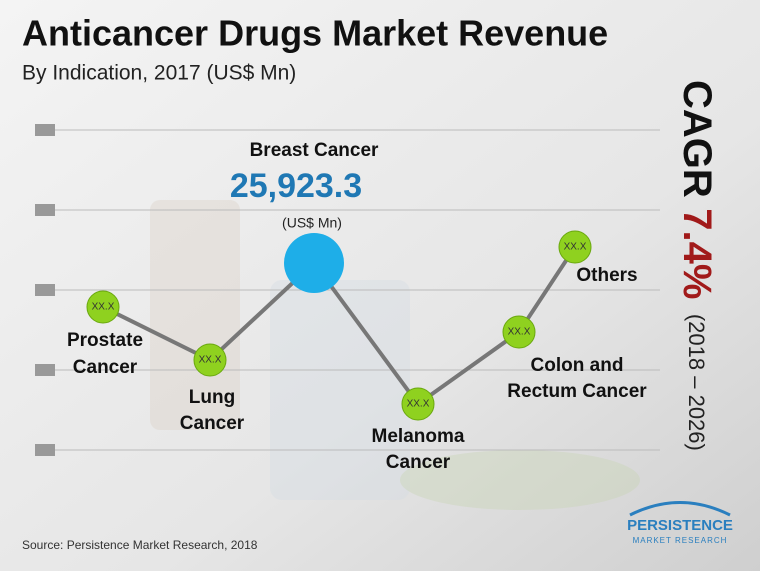  What do you see at coordinates (105, 340) in the screenshot?
I see `node-label: Prostate` at bounding box center [105, 340].